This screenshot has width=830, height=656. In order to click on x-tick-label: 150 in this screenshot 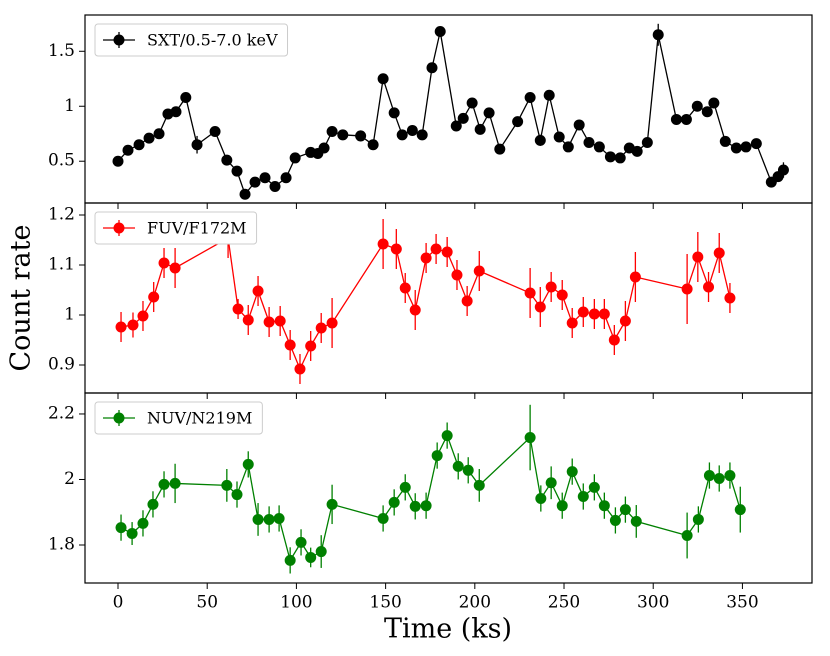, I will do `click(385, 603)`.